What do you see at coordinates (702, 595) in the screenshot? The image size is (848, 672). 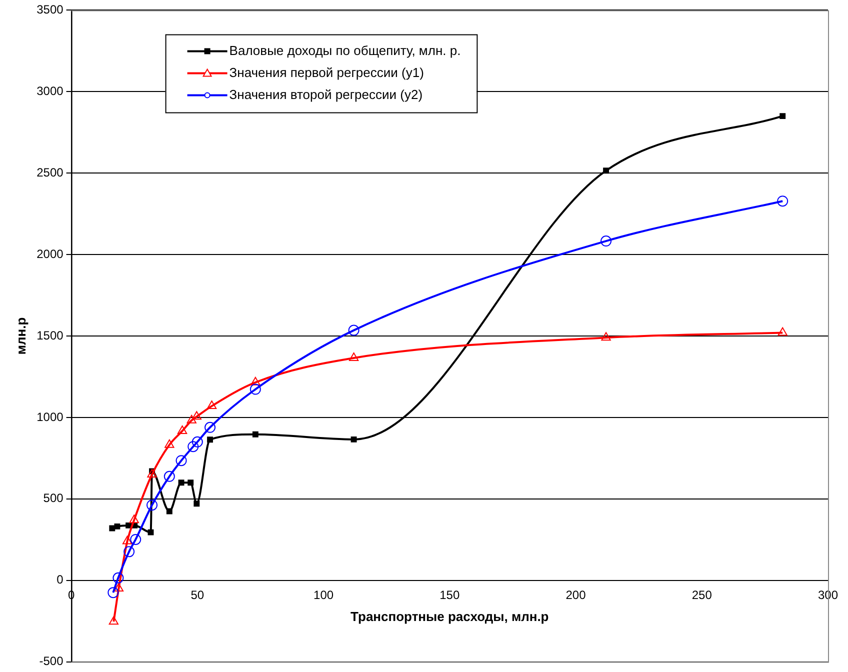 I see `x-tick-label: 250` at bounding box center [702, 595].